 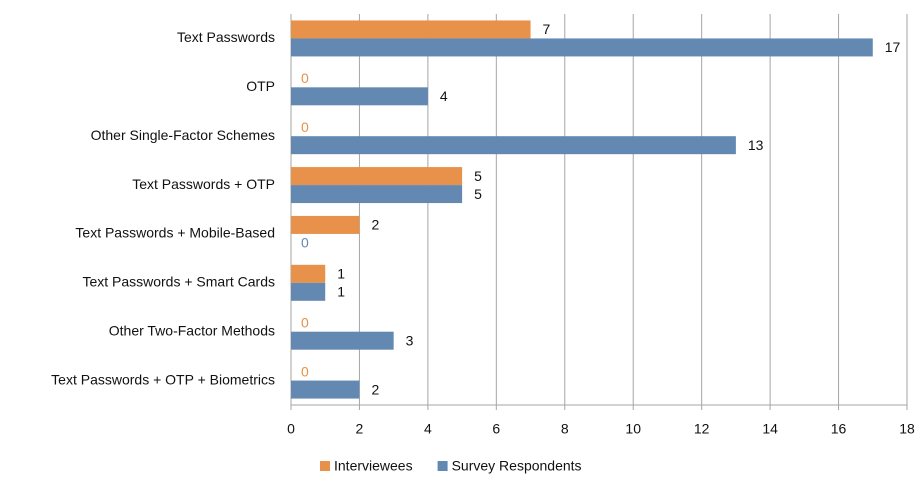 I want to click on data-label: 17, so click(x=893, y=47).